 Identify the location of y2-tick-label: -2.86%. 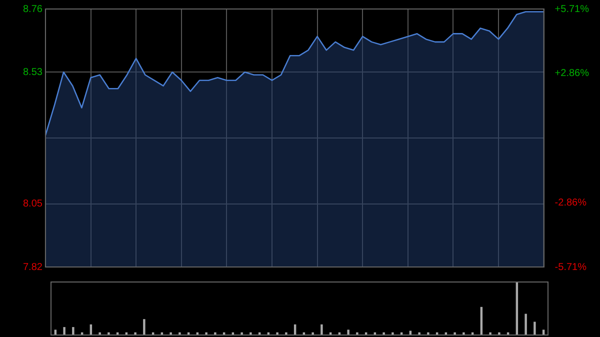
(570, 202).